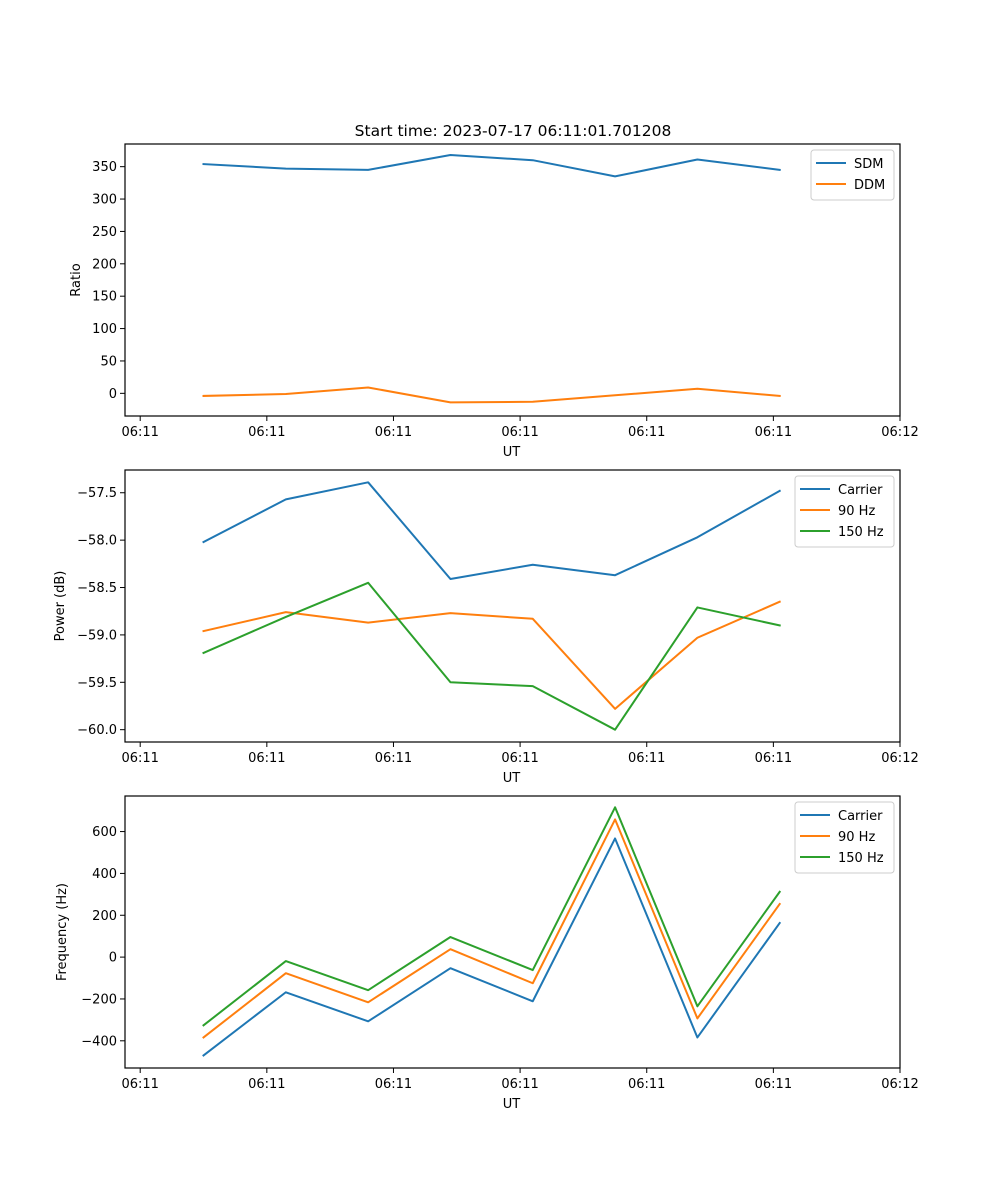 The width and height of the screenshot is (1000, 1200). I want to click on y-tick-label: 400, so click(104, 874).